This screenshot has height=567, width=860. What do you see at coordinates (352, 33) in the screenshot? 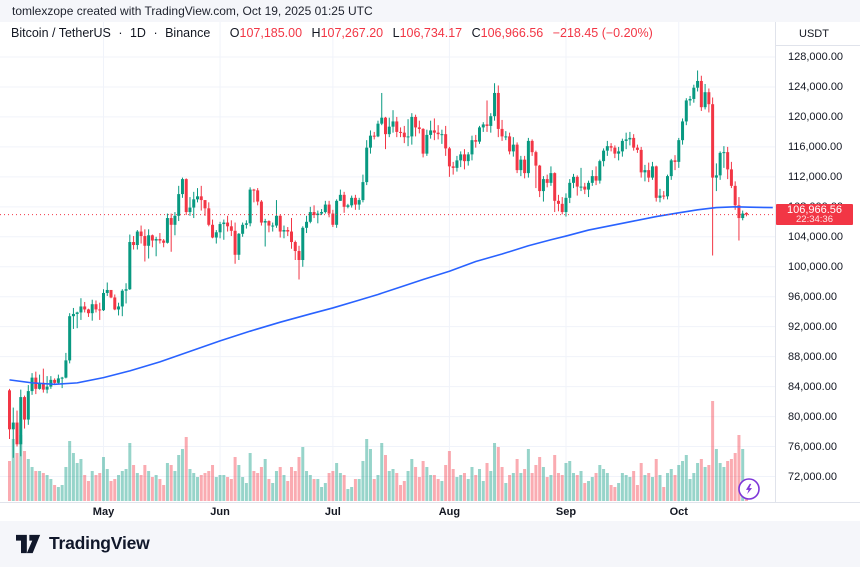
I see `high-value: 107,267.20` at bounding box center [352, 33].